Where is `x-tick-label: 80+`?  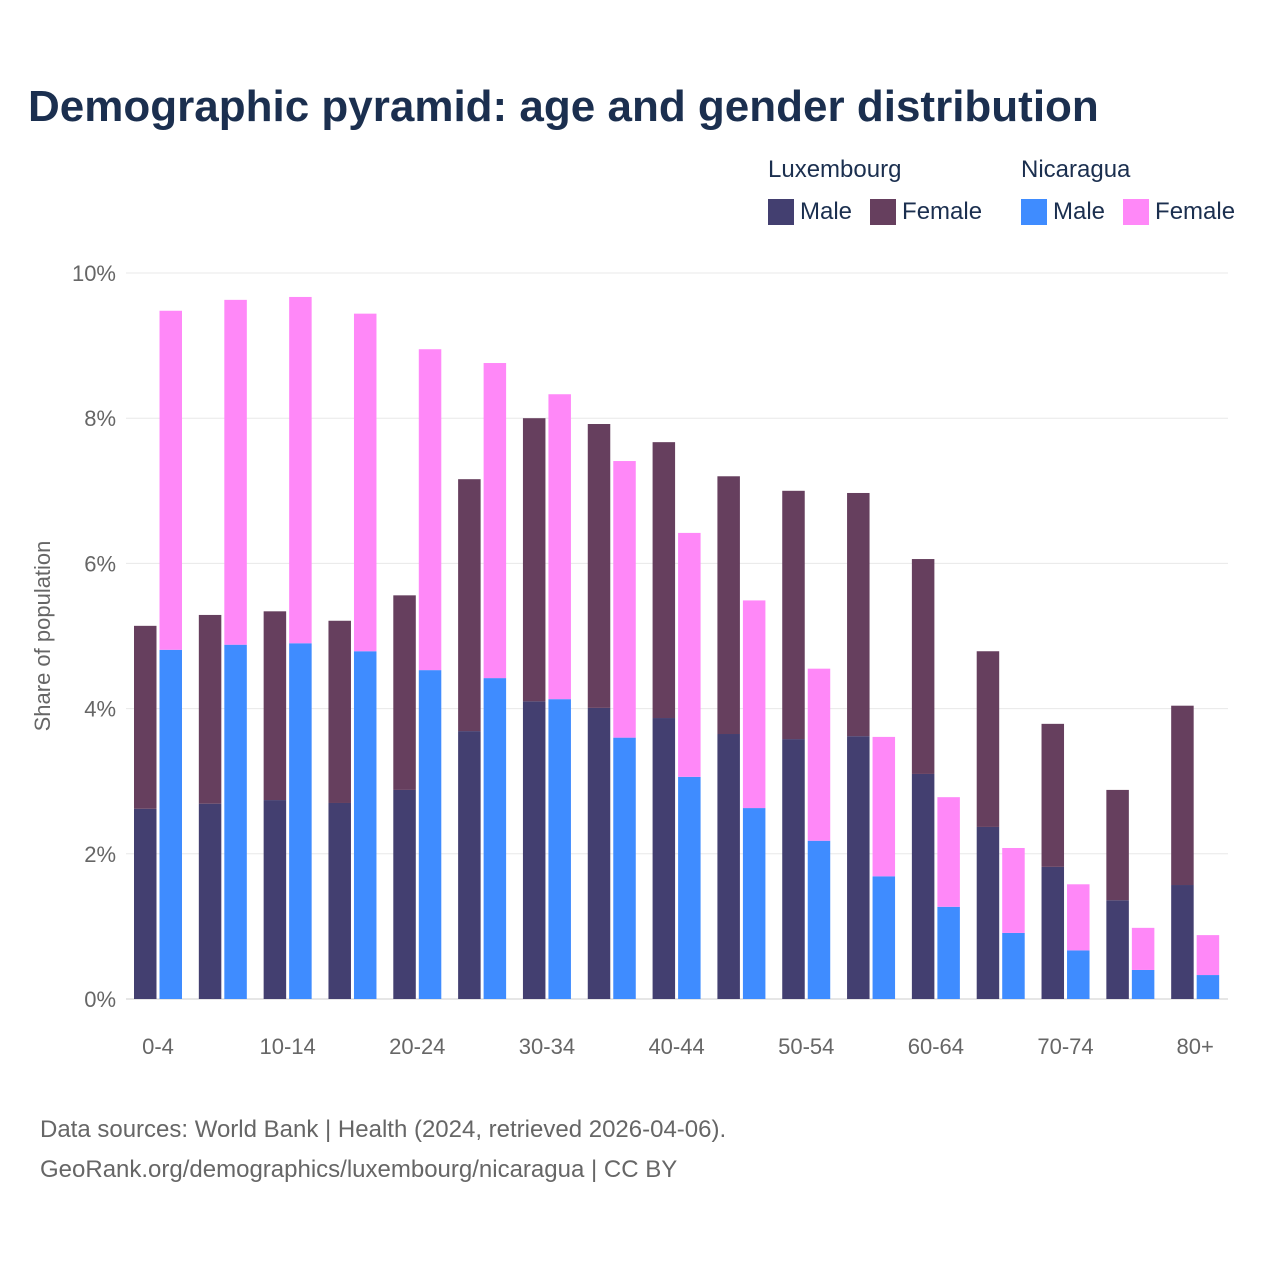 x-tick-label: 80+ is located at coordinates (1195, 1046).